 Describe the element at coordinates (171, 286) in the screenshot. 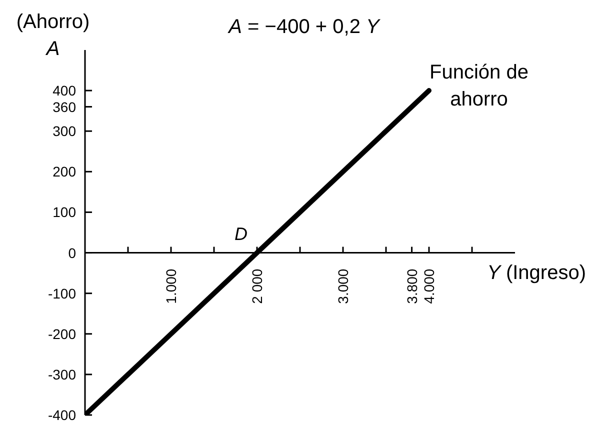

I see `x-tick-label: 1.000` at that location.